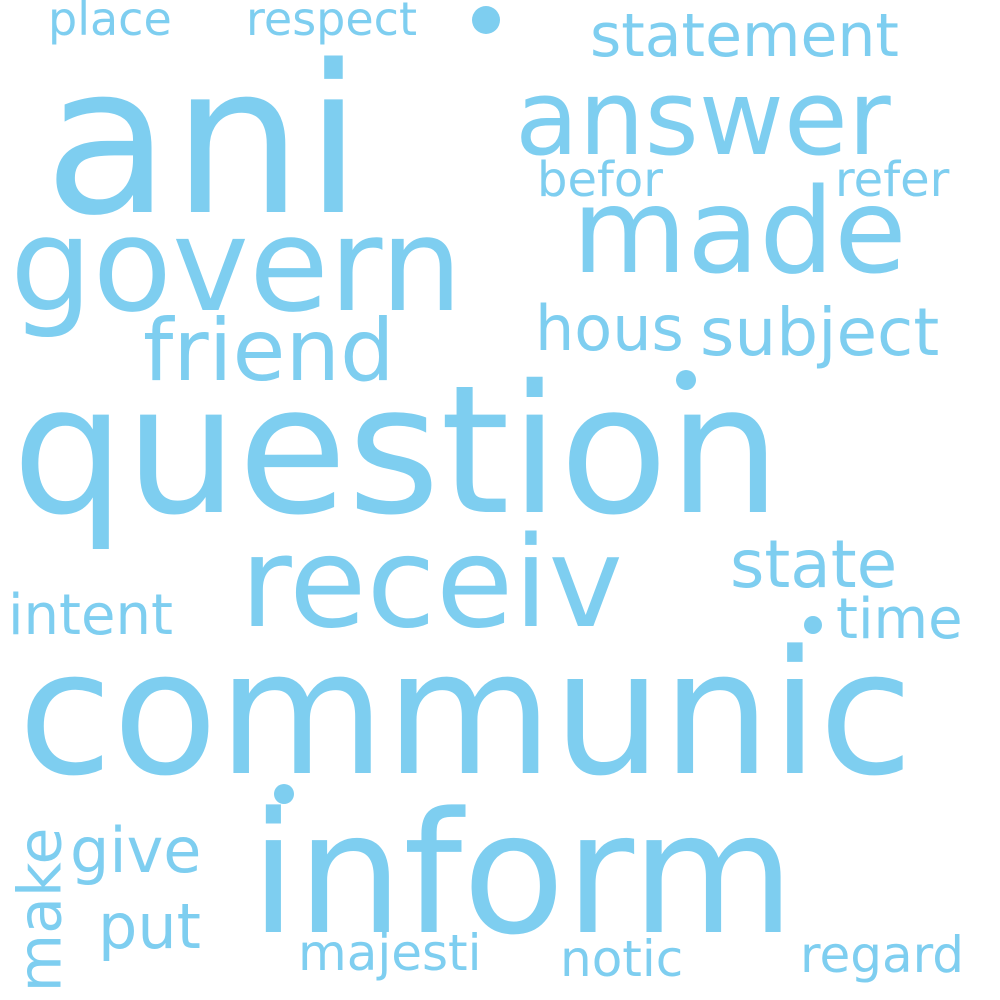 This screenshot has height=1000, width=1000. Describe the element at coordinates (814, 564) in the screenshot. I see `word-state: state` at that location.